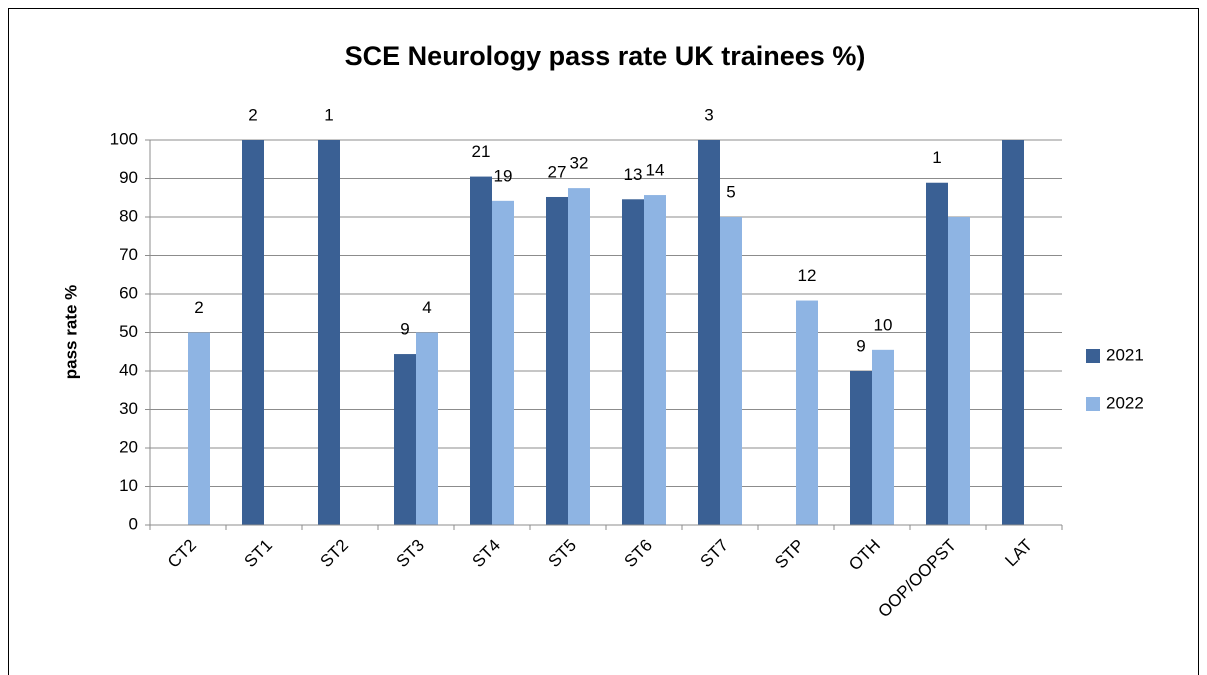  Describe the element at coordinates (562, 553) in the screenshot. I see `x-tick-label: ST5` at that location.